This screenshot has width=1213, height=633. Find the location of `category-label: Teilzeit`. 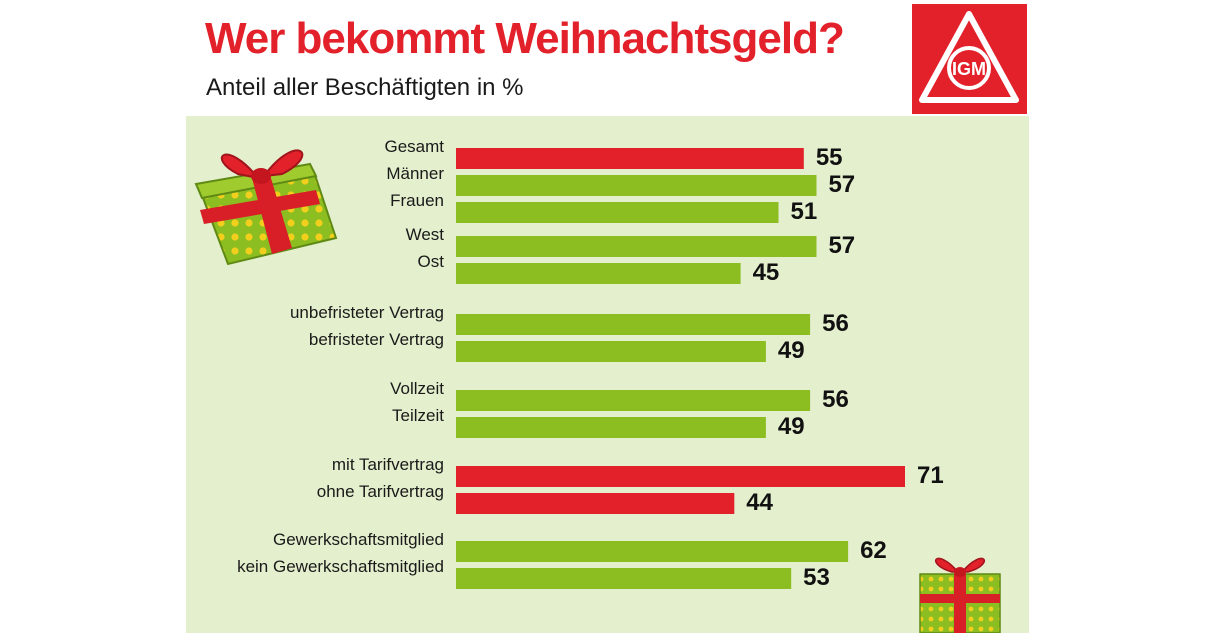

category-label: Teilzeit is located at coordinates (418, 415).